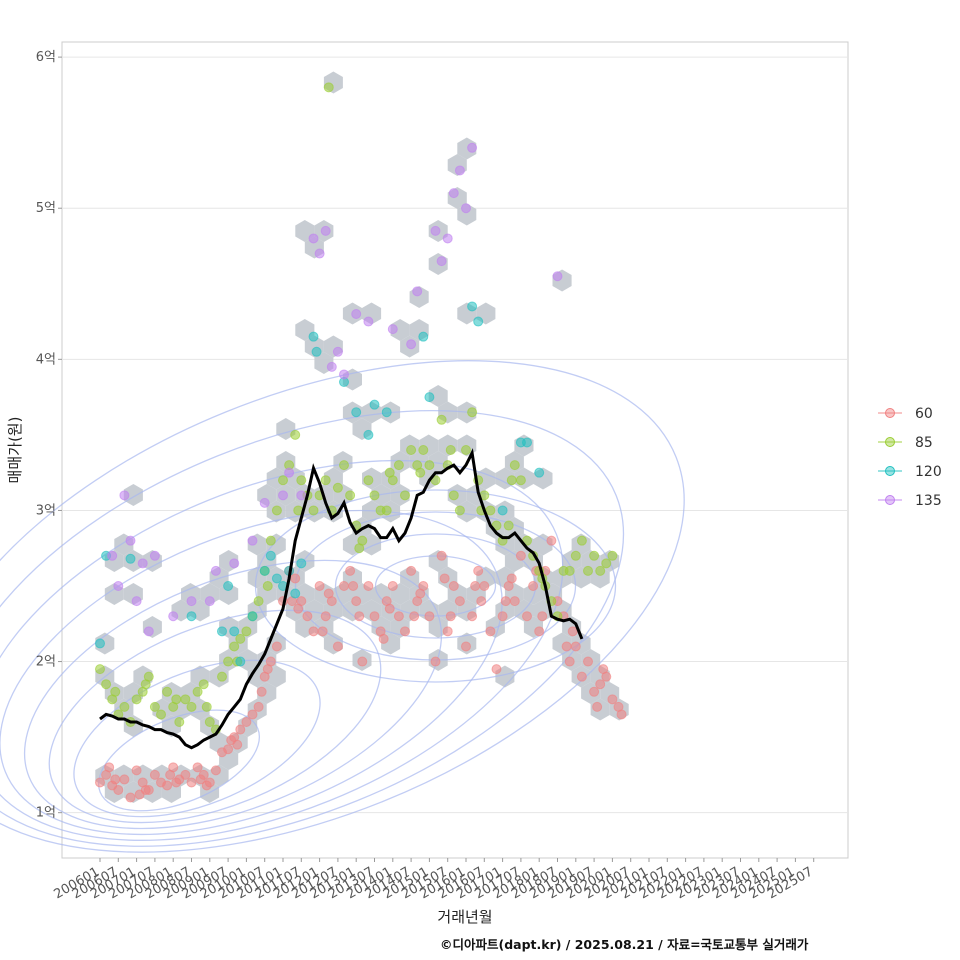 This screenshot has height=960, width=960. I want to click on y-axis-ticks: 1억 2억 3억 4억 5억 6억, so click(49, 435).